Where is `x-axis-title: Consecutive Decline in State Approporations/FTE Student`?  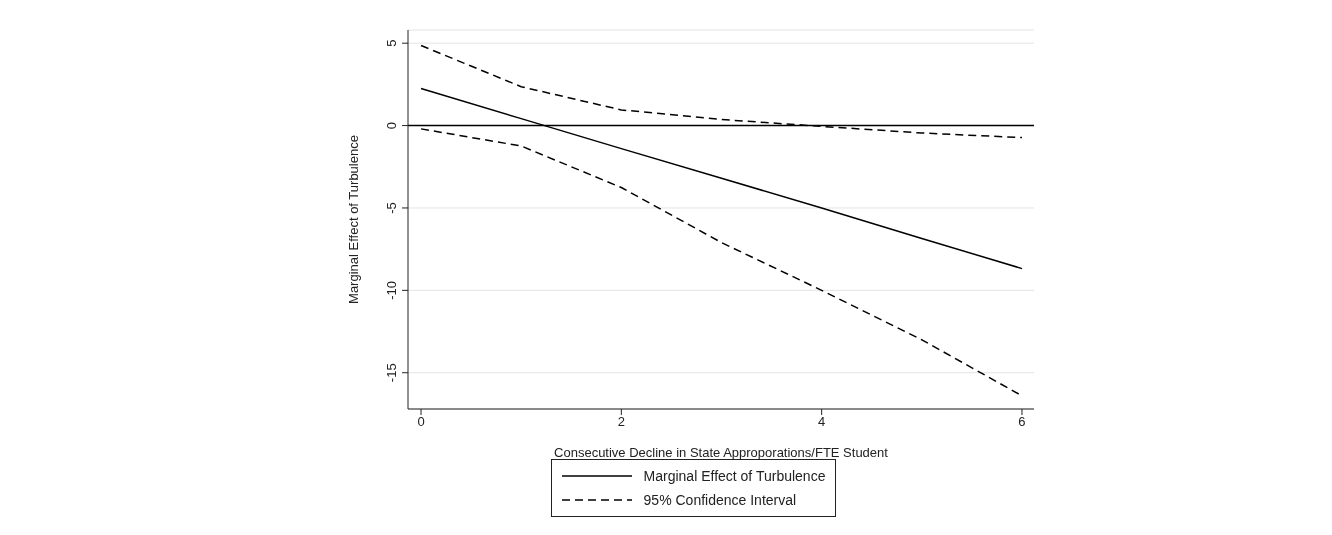
x-axis-title: Consecutive Decline in State Approporations/FTE Student is located at coordinates (721, 452).